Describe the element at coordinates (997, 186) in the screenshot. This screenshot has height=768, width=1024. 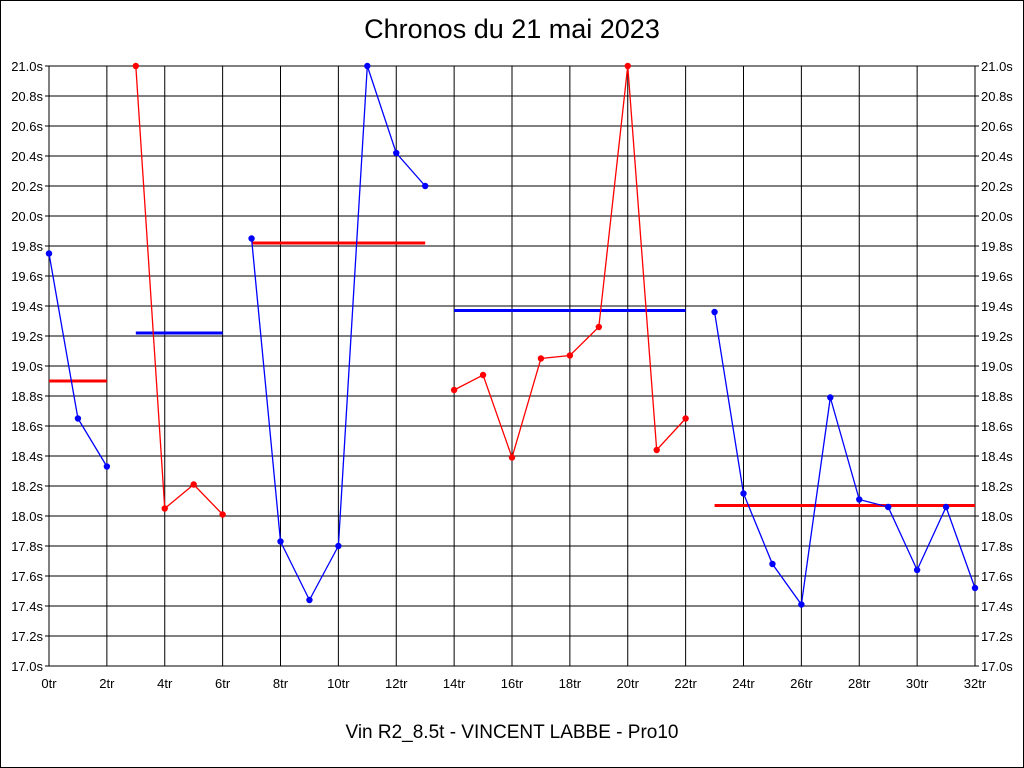
I see `y-tick-label-right: 20.2s` at that location.